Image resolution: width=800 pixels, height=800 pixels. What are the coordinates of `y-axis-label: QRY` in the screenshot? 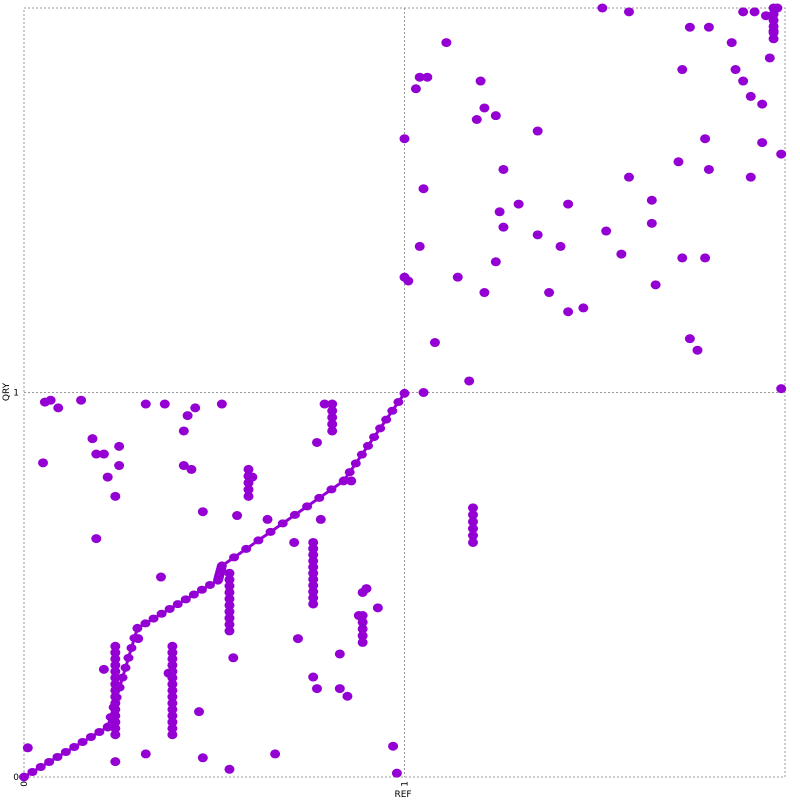 It's located at (7, 391).